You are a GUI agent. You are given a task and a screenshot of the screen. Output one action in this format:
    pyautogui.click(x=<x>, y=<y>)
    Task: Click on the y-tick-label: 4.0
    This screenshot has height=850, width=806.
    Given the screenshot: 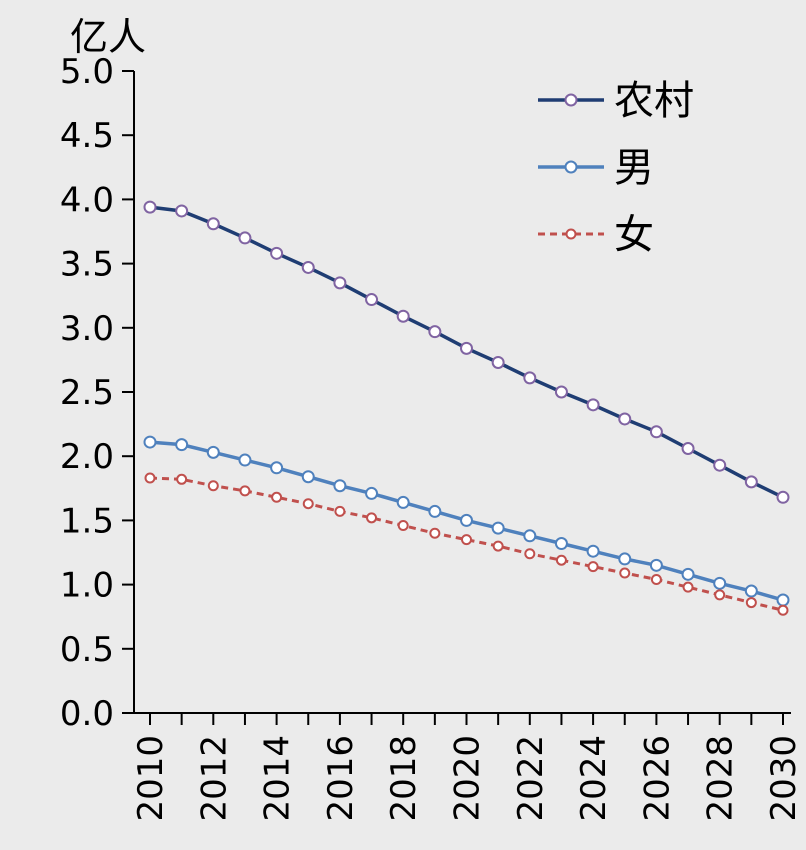 What is the action you would take?
    pyautogui.click(x=87, y=200)
    